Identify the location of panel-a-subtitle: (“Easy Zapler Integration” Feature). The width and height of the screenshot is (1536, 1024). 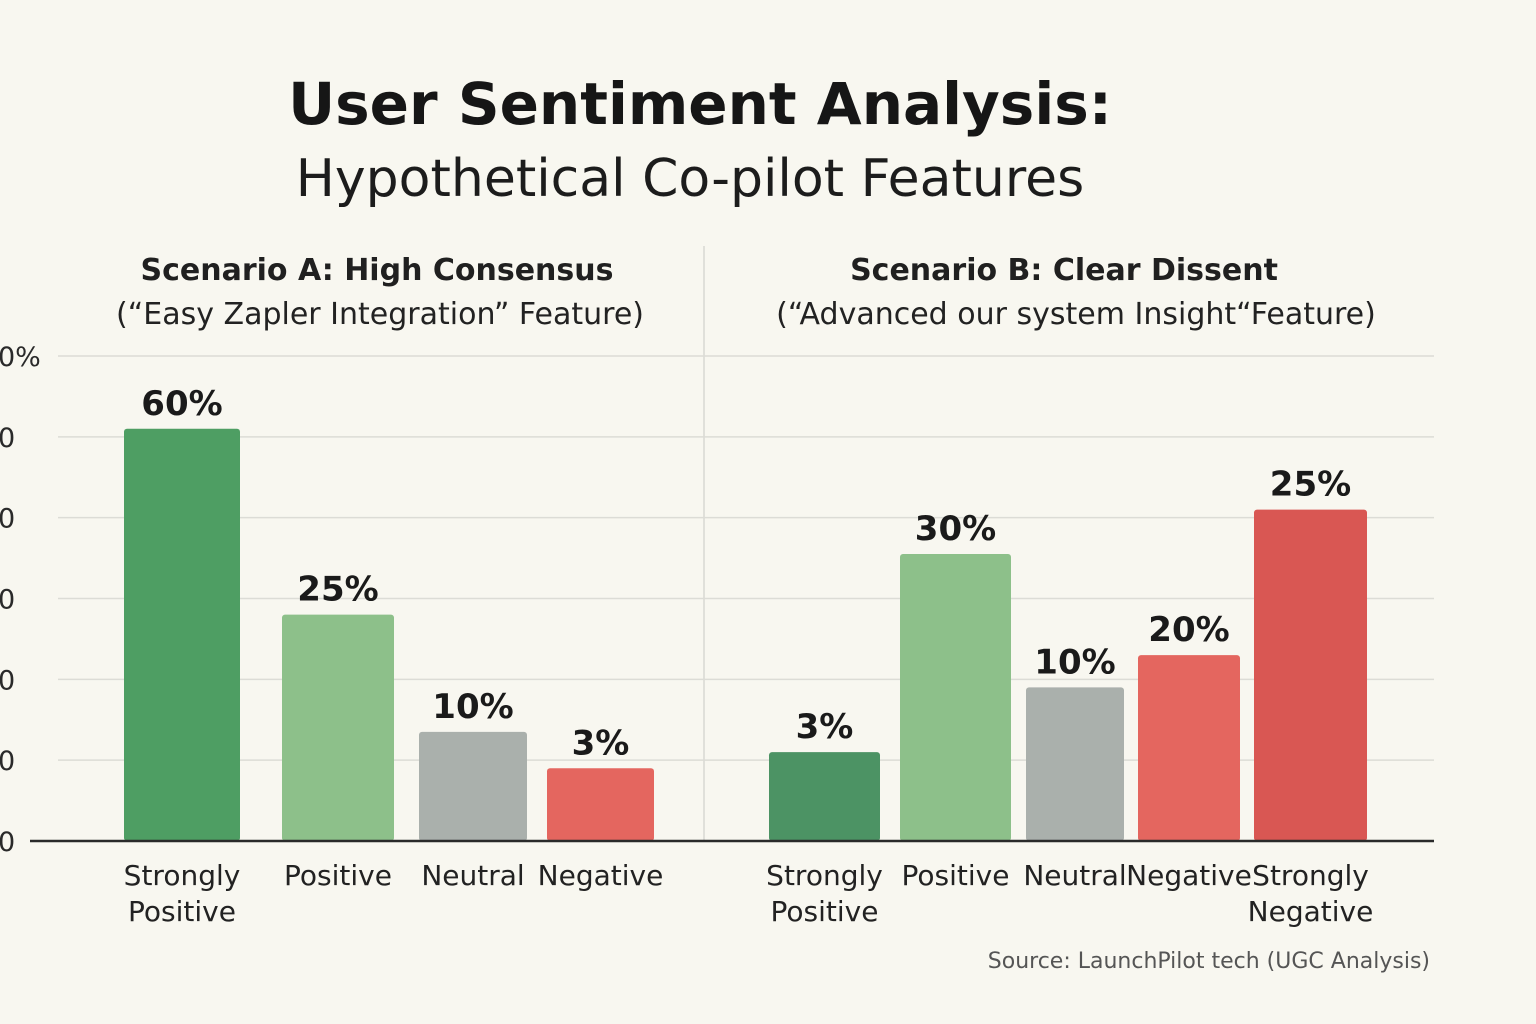
(380, 314).